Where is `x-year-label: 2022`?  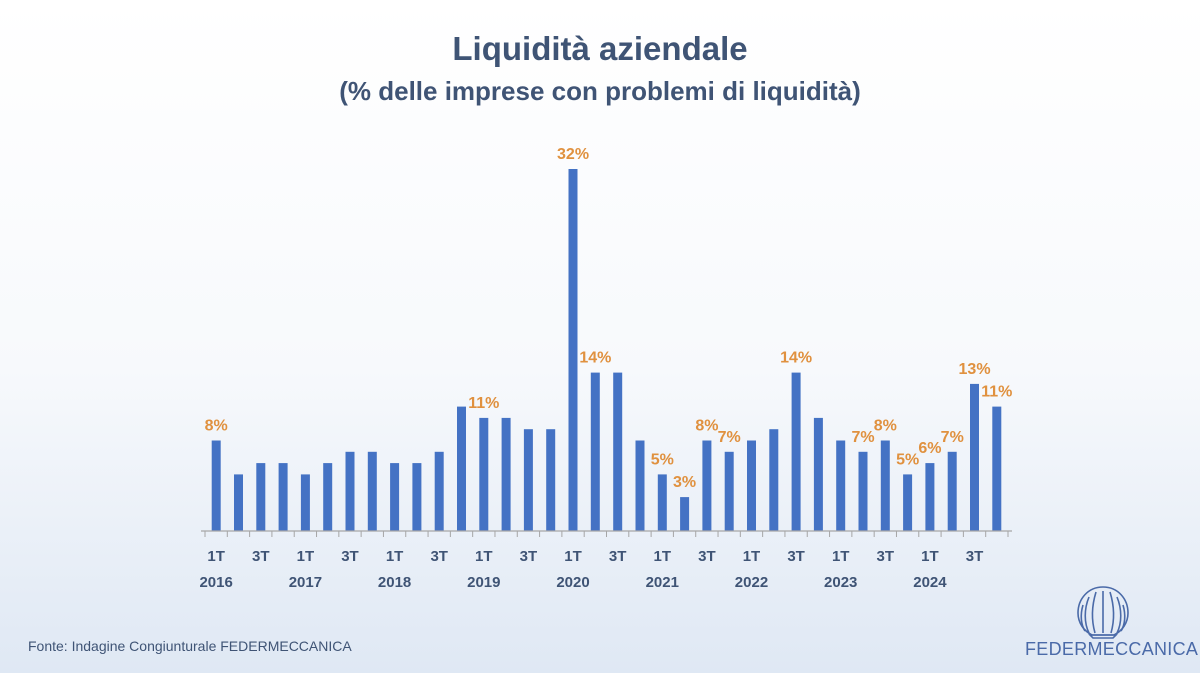
x-year-label: 2022 is located at coordinates (751, 582).